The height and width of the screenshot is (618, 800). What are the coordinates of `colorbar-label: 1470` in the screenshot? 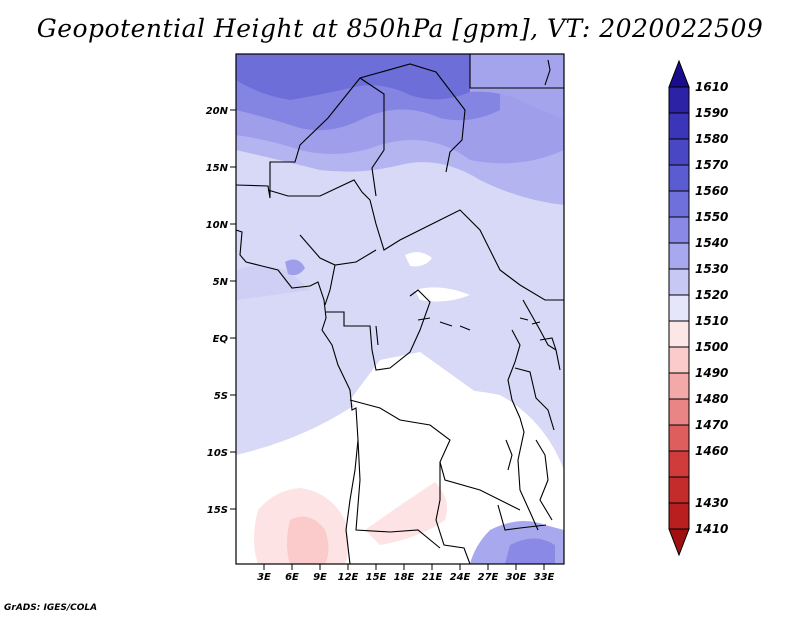 It's located at (711, 425).